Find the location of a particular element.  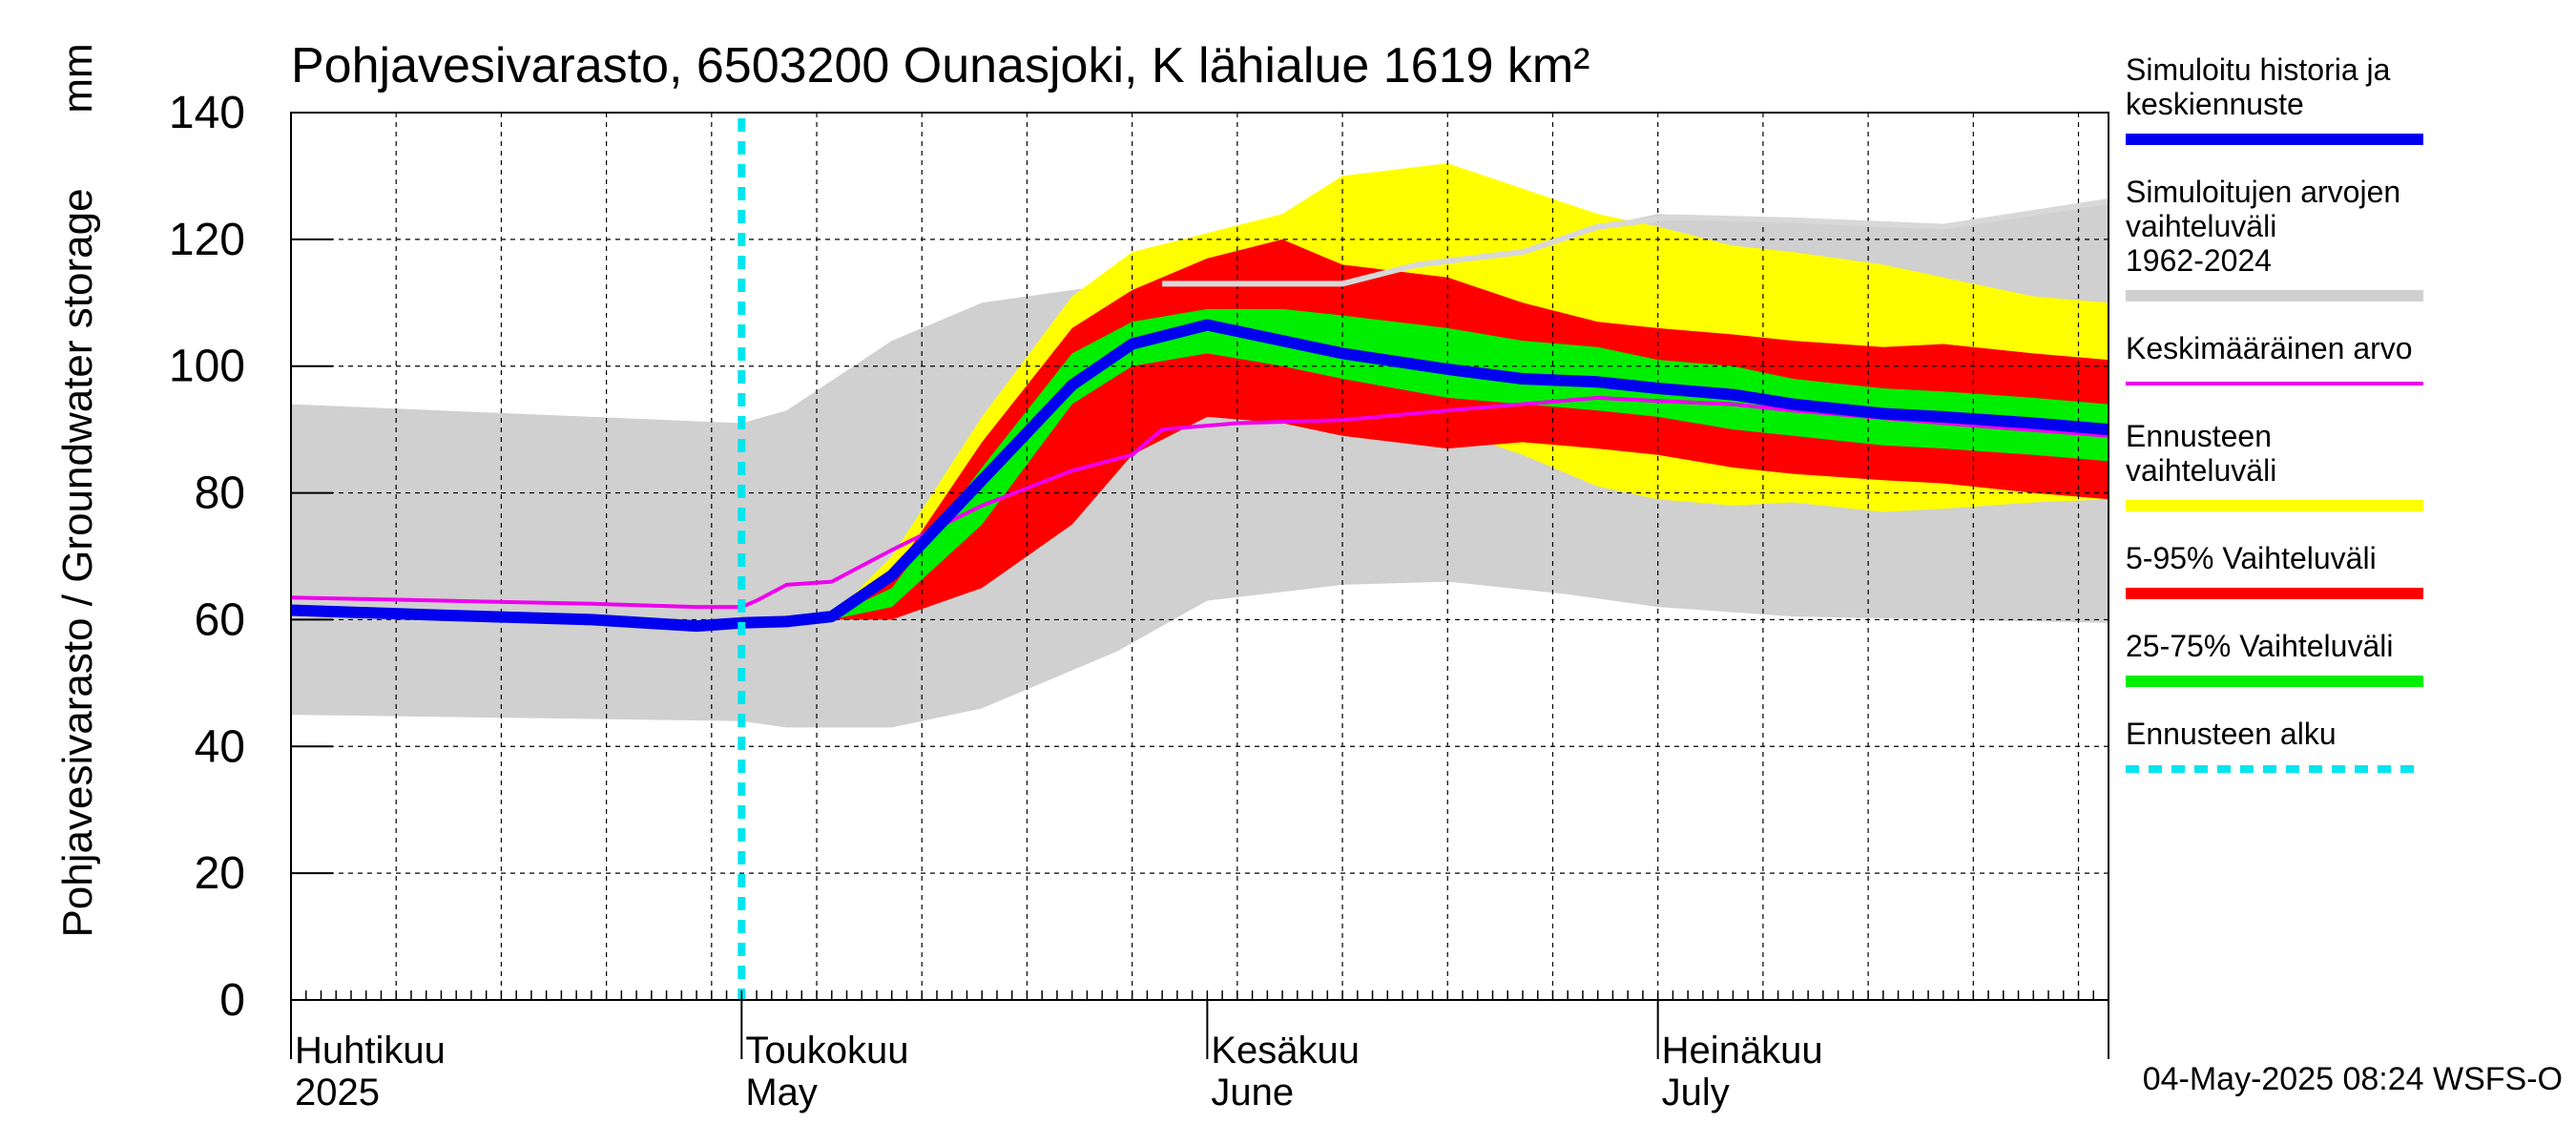

x-tick-label-sub: June is located at coordinates (1252, 1093).